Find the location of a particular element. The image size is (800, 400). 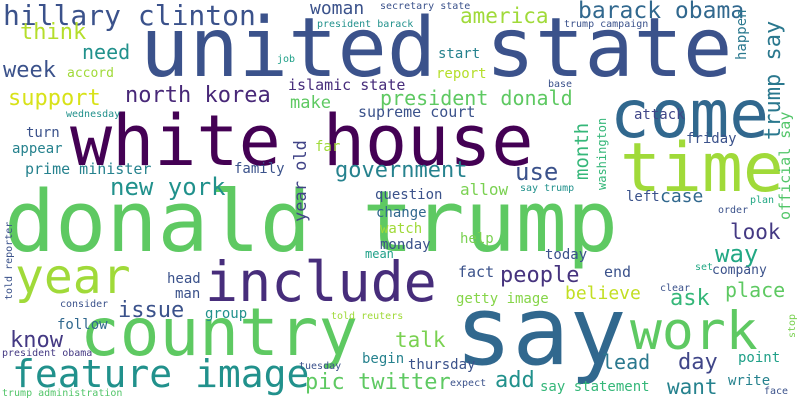

word-stop: stop is located at coordinates (792, 325).